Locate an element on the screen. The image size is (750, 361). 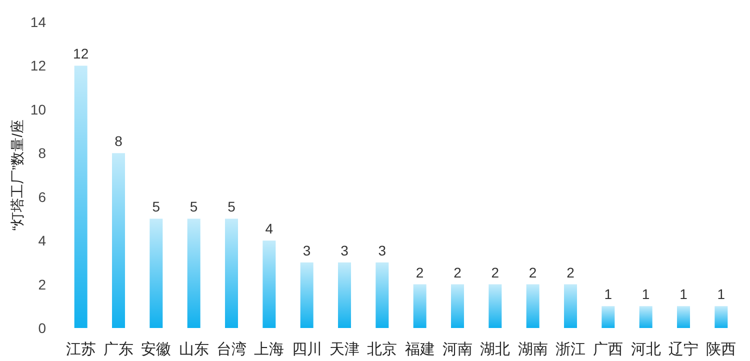
x-tick-label: 湖北 is located at coordinates (495, 349).